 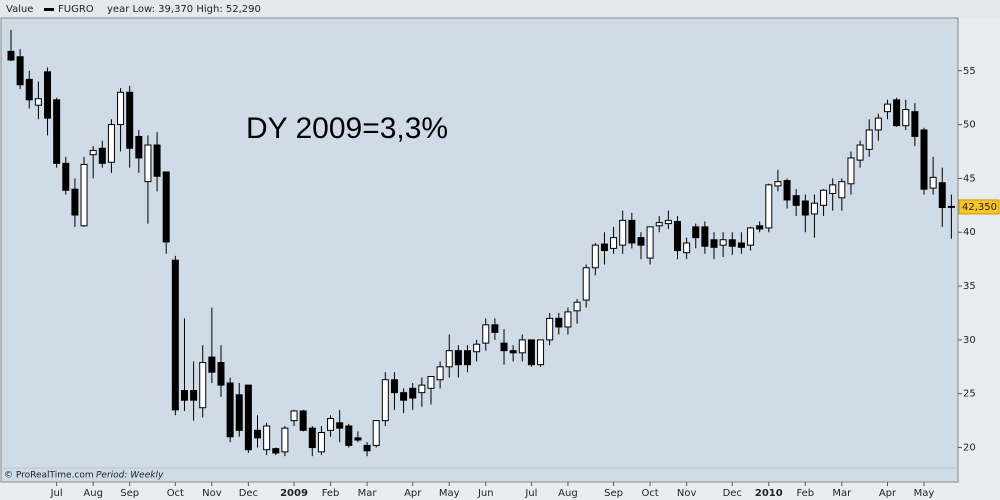 I want to click on x-tick-label: Jul, so click(x=56, y=493).